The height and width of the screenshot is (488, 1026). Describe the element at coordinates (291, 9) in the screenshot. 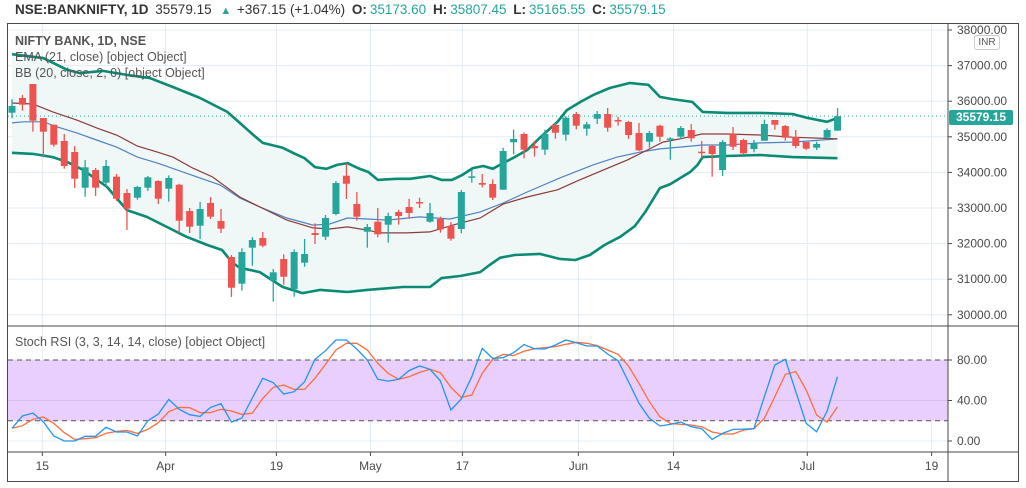

I see `price-change: +367.15 (+1.04%)` at that location.